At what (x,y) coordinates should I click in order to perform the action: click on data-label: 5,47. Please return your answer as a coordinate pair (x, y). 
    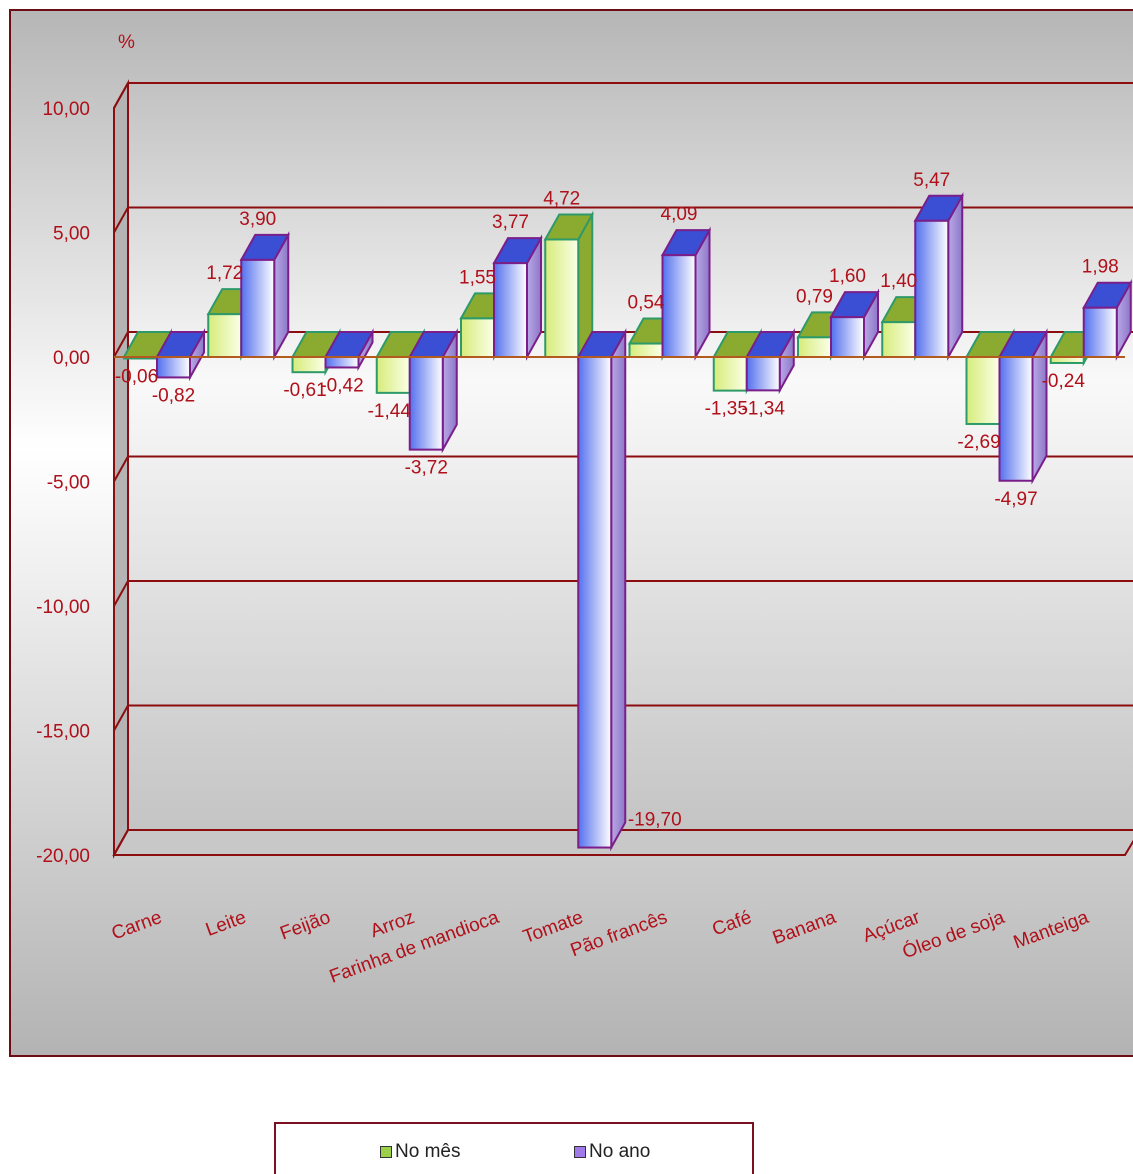
    Looking at the image, I should click on (931, 180).